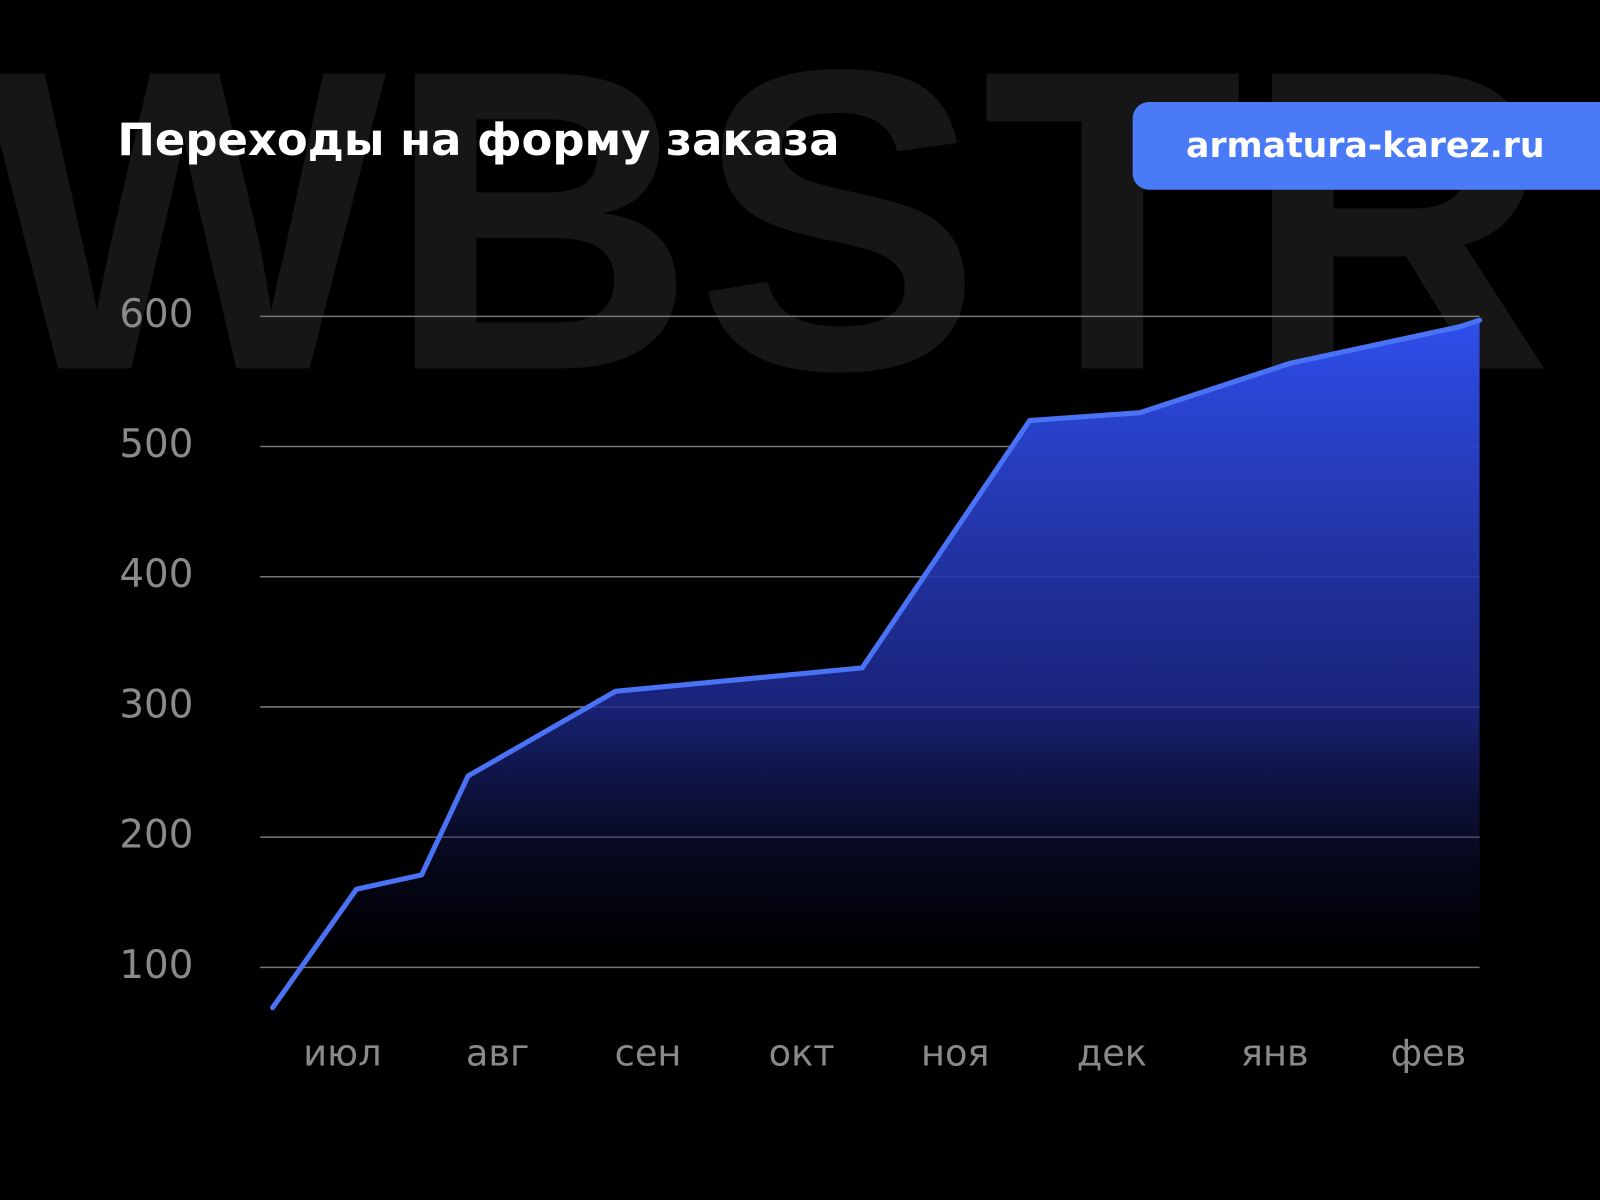 The image size is (1600, 1200). I want to click on y-tick-label: 300, so click(156, 704).